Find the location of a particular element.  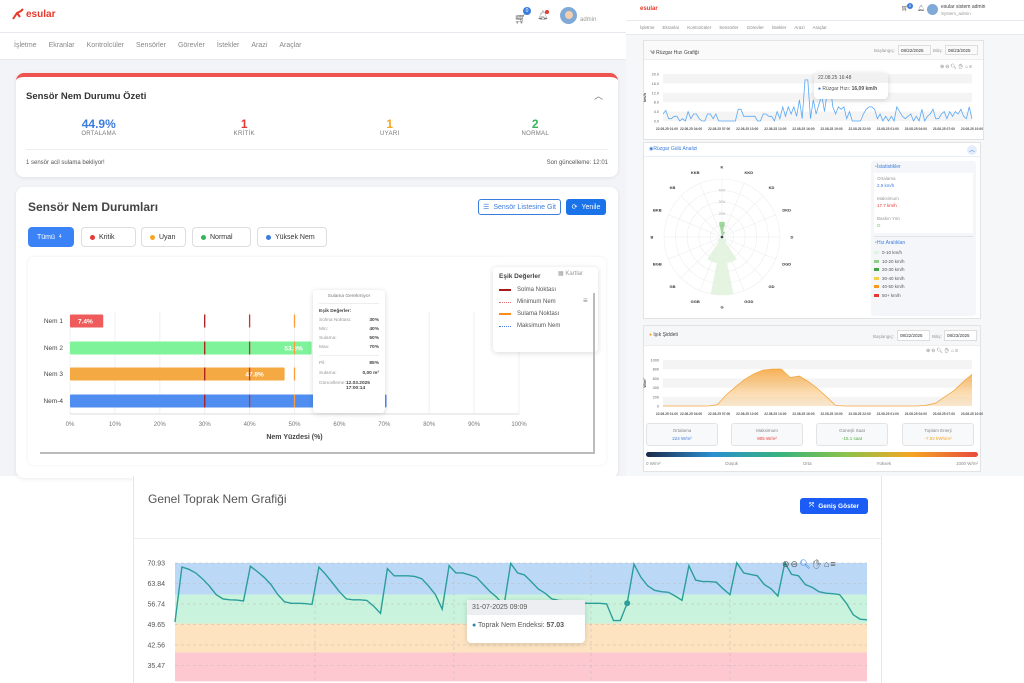

range-label: 40-50 km/h is located at coordinates (893, 286).